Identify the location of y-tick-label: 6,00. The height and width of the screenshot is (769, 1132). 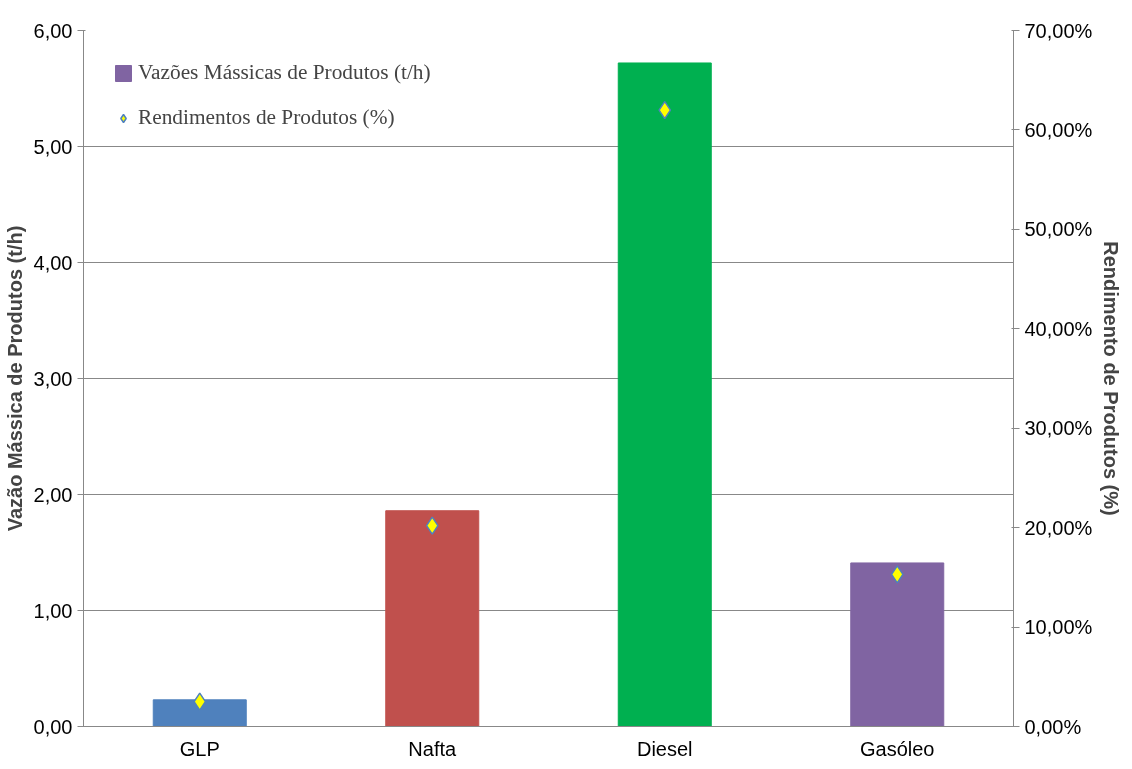
(53, 30).